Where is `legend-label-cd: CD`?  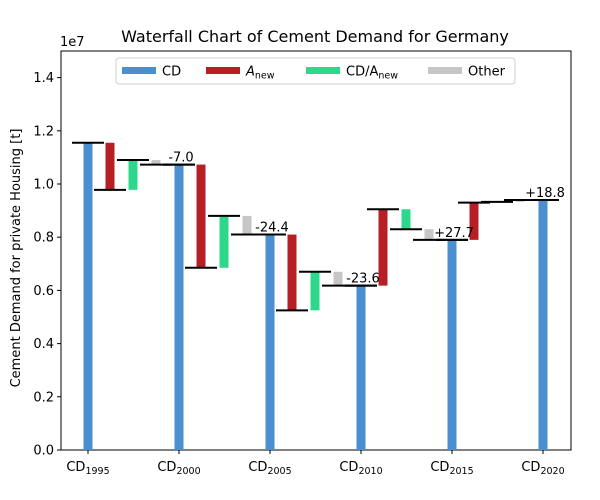
legend-label-cd: CD is located at coordinates (171, 72).